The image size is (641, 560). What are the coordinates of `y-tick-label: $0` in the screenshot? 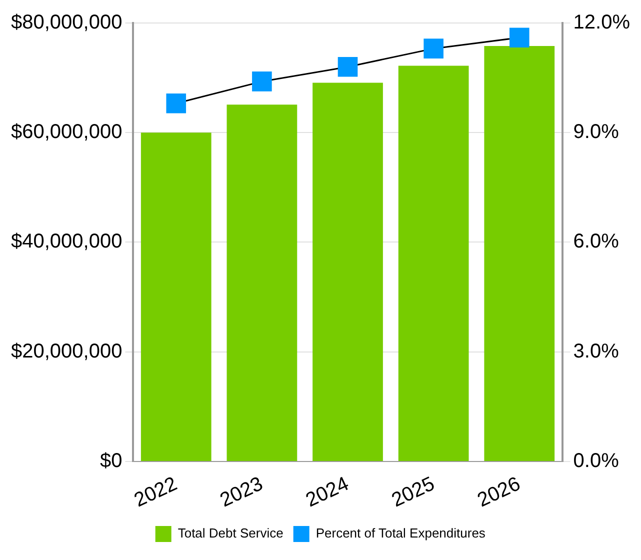 It's located at (111, 461).